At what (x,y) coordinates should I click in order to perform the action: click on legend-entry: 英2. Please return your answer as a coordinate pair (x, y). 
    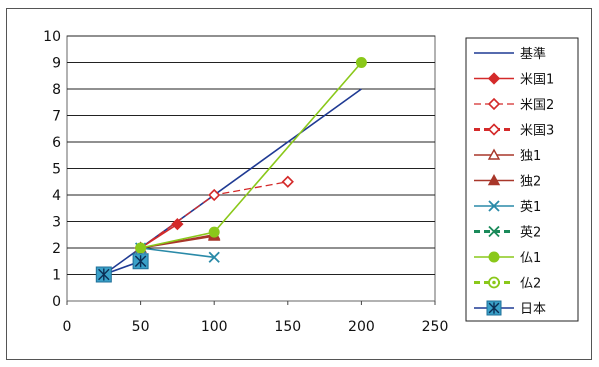
    Looking at the image, I should click on (507, 233).